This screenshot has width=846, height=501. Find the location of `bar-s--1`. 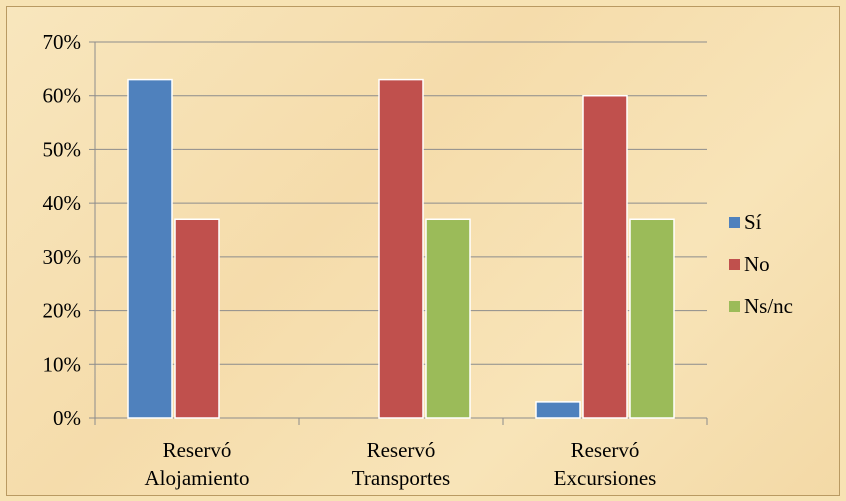

bar-s--1 is located at coordinates (150, 248).